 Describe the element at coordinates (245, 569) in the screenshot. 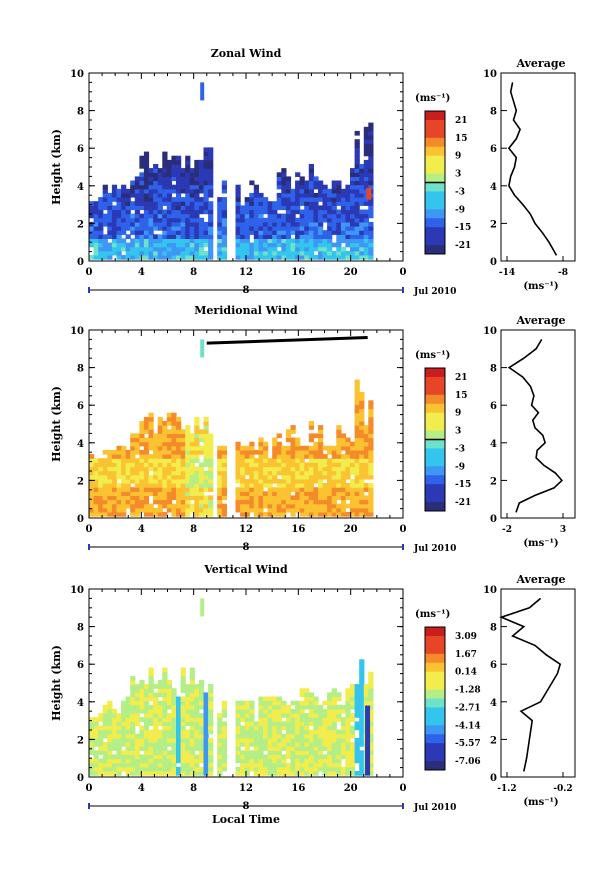

I see `panel-title: Vertical Wind` at that location.